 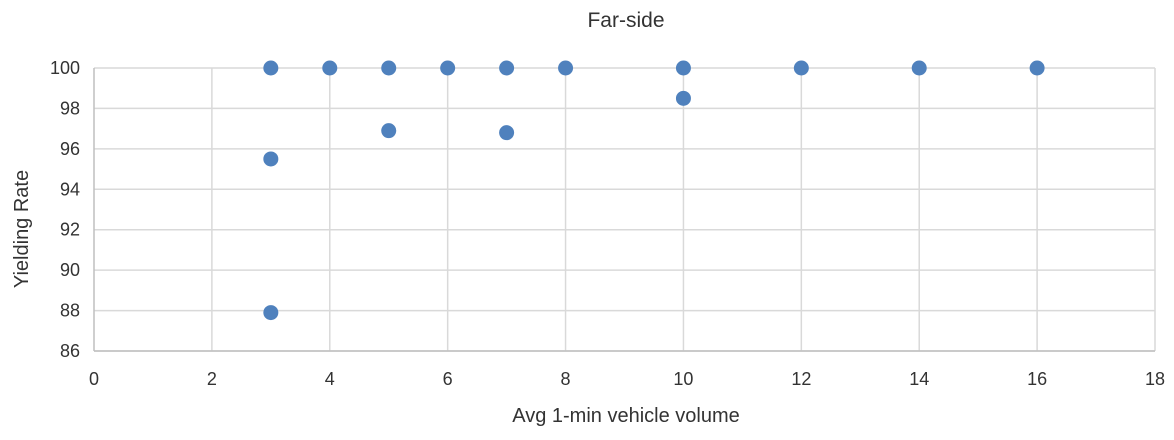 What do you see at coordinates (212, 379) in the screenshot?
I see `x-tick-label: 2` at bounding box center [212, 379].